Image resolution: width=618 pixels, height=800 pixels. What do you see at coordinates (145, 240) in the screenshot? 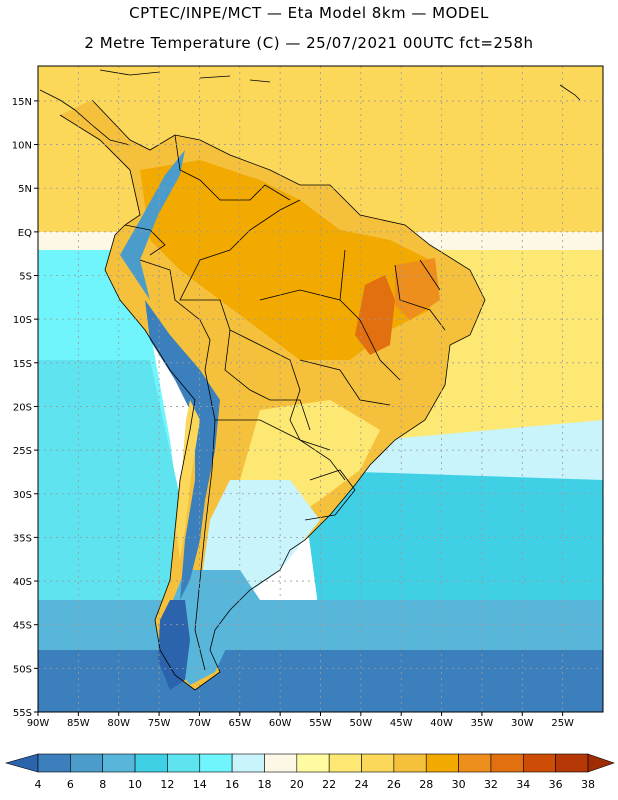
I see `border-colombia-ecuador` at bounding box center [145, 240].